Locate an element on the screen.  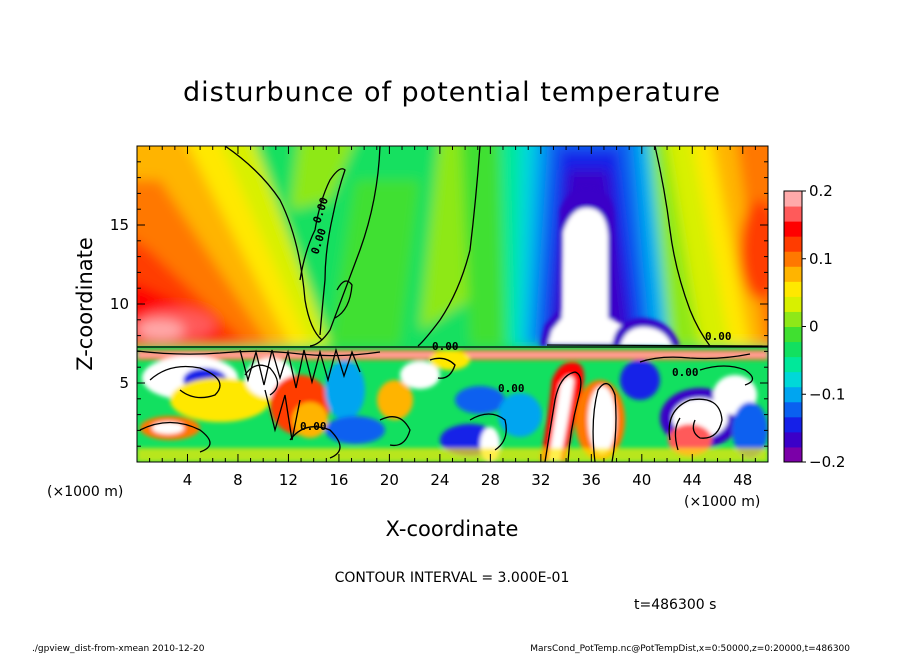
x-tick-label: 24 is located at coordinates (439, 480).